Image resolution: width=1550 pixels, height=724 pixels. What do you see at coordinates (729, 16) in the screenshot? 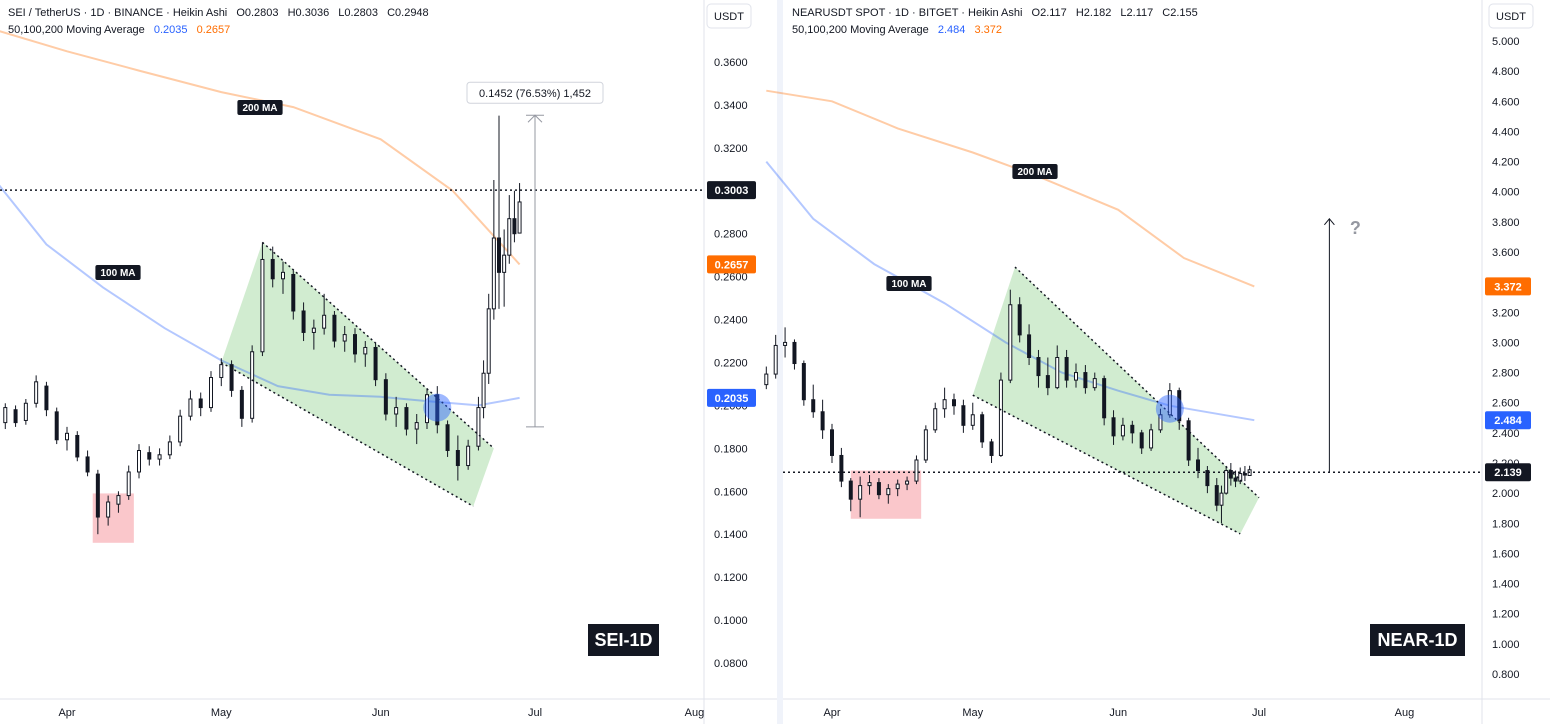
I see `currency-button: USDT` at bounding box center [729, 16].